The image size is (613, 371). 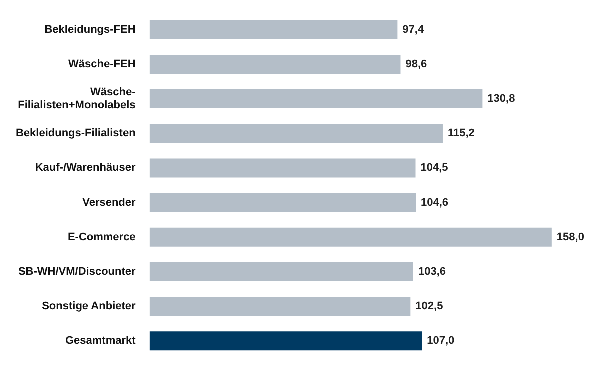 What do you see at coordinates (109, 202) in the screenshot?
I see `y-tick-label: Versender` at bounding box center [109, 202].